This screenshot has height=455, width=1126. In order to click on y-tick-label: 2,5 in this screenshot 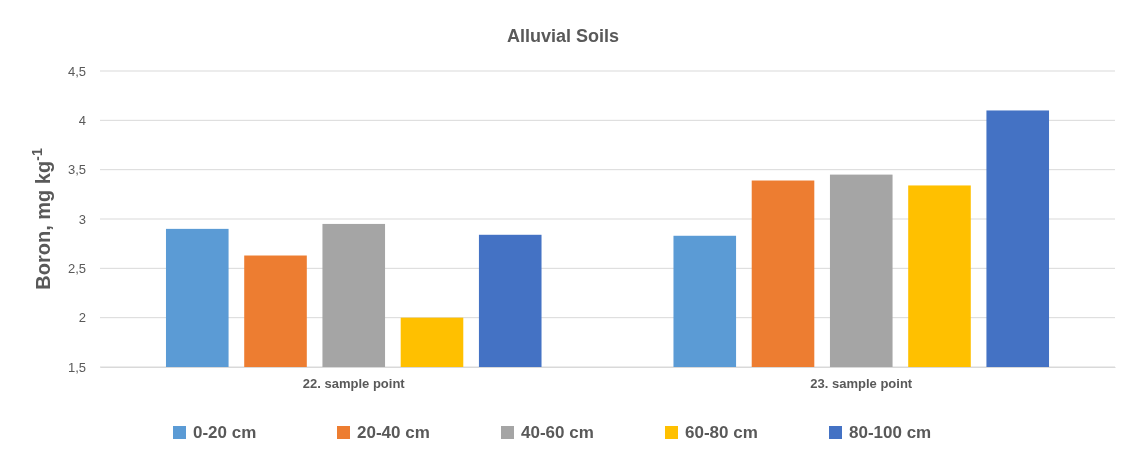, I will do `click(76, 268)`.